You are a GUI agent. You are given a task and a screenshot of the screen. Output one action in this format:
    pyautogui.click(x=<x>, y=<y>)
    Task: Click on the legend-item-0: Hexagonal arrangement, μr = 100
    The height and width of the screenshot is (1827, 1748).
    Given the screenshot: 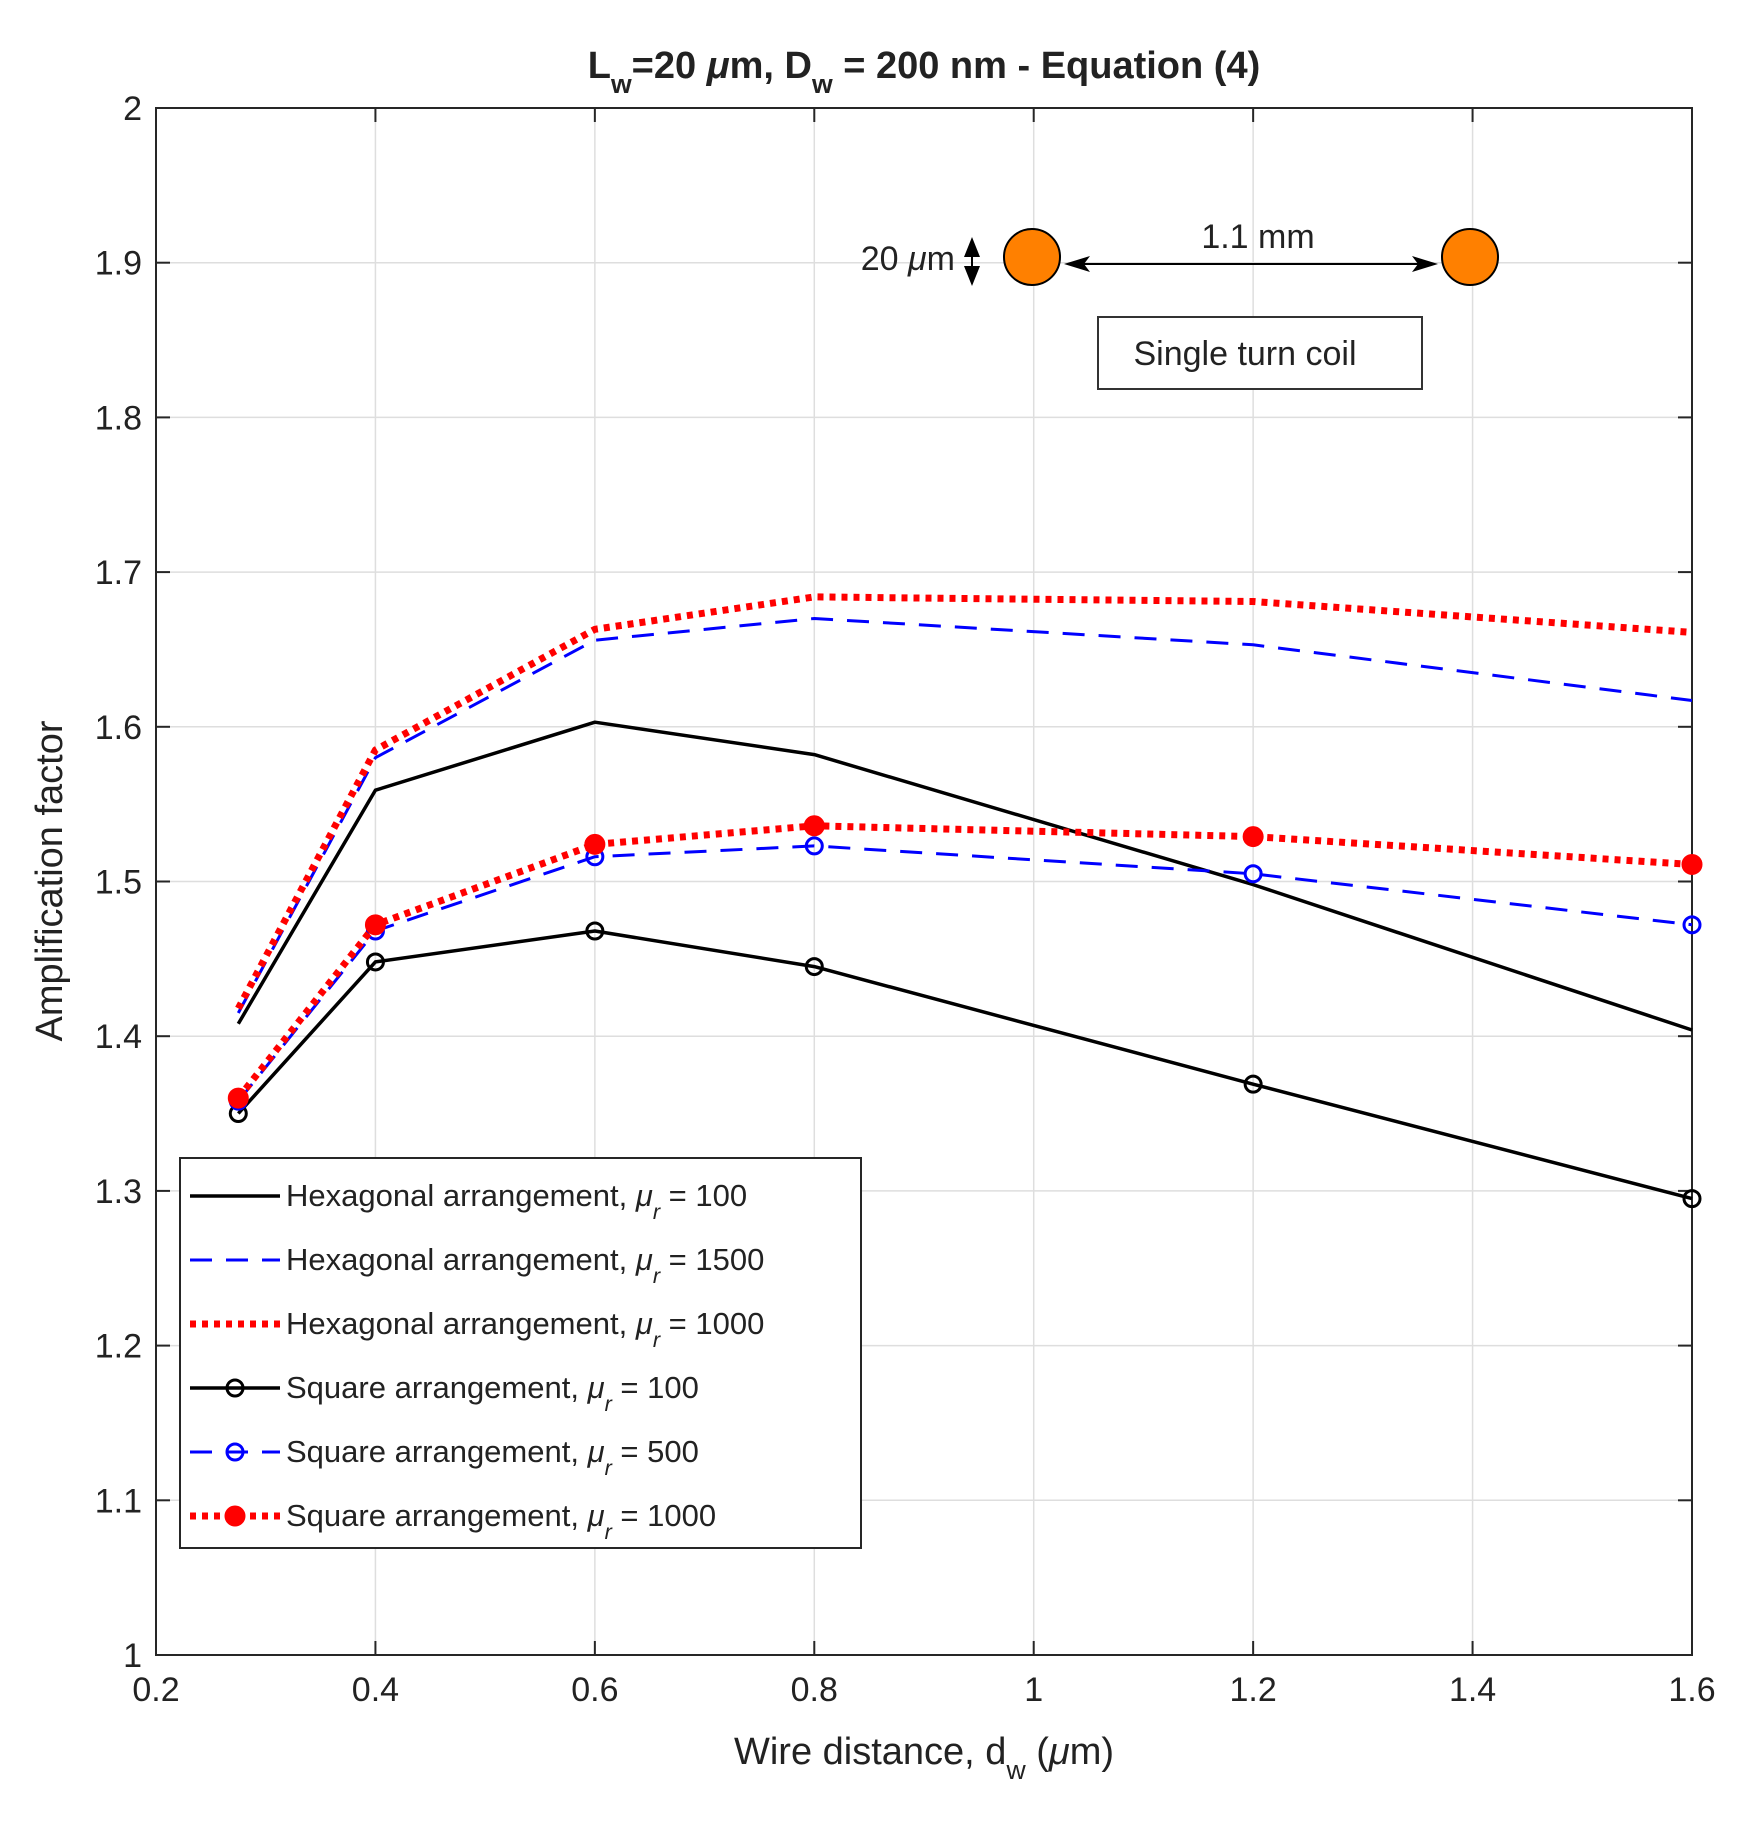 What is the action you would take?
    pyautogui.click(x=468, y=1201)
    